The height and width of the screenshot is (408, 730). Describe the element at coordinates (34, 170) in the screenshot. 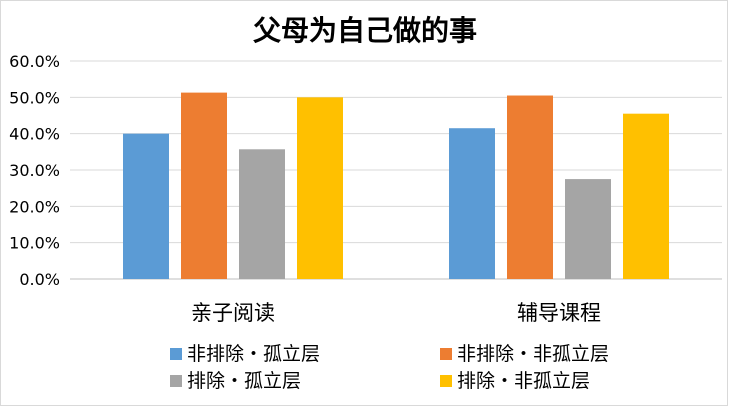

I see `y-tick-label: 30.0%` at that location.